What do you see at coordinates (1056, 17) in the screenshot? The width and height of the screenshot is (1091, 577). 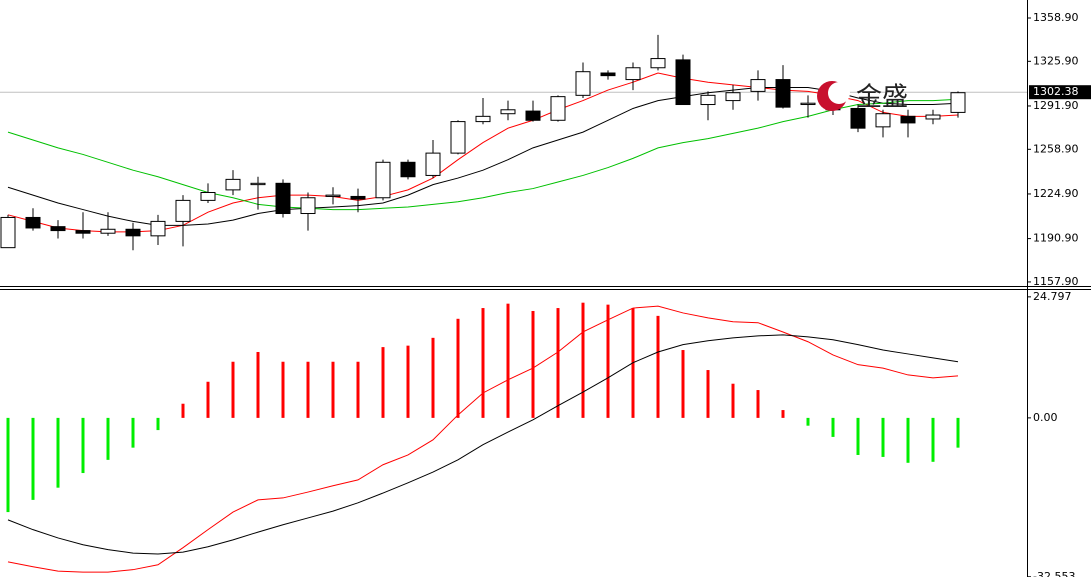 I see `y-tick-label: 1358.90` at bounding box center [1056, 17].